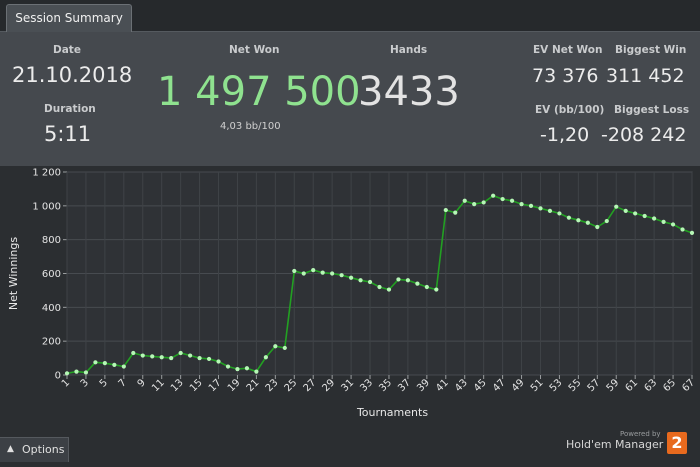 The height and width of the screenshot is (467, 700). I want to click on ev-bb-value: -1,20, so click(565, 135).